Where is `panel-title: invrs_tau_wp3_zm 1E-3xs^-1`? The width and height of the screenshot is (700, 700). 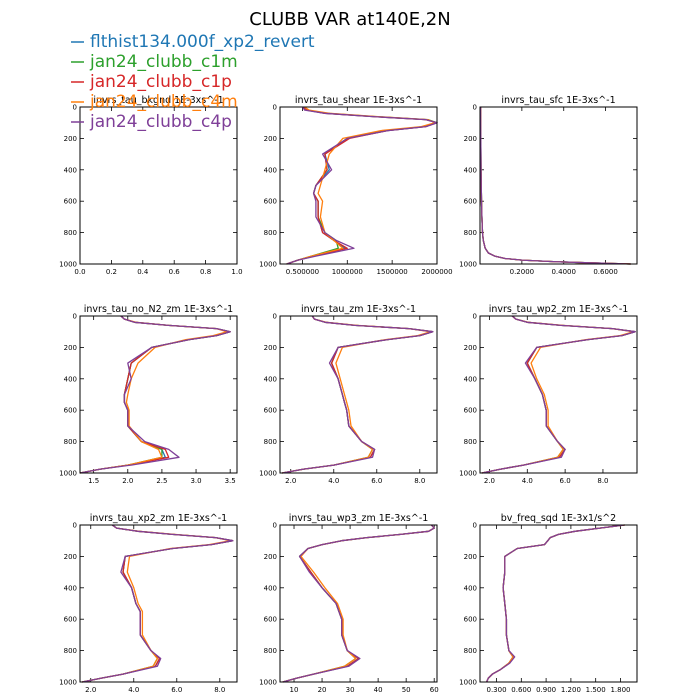 panel-title: invrs_tau_wp3_zm 1E-3xs^-1 is located at coordinates (359, 518).